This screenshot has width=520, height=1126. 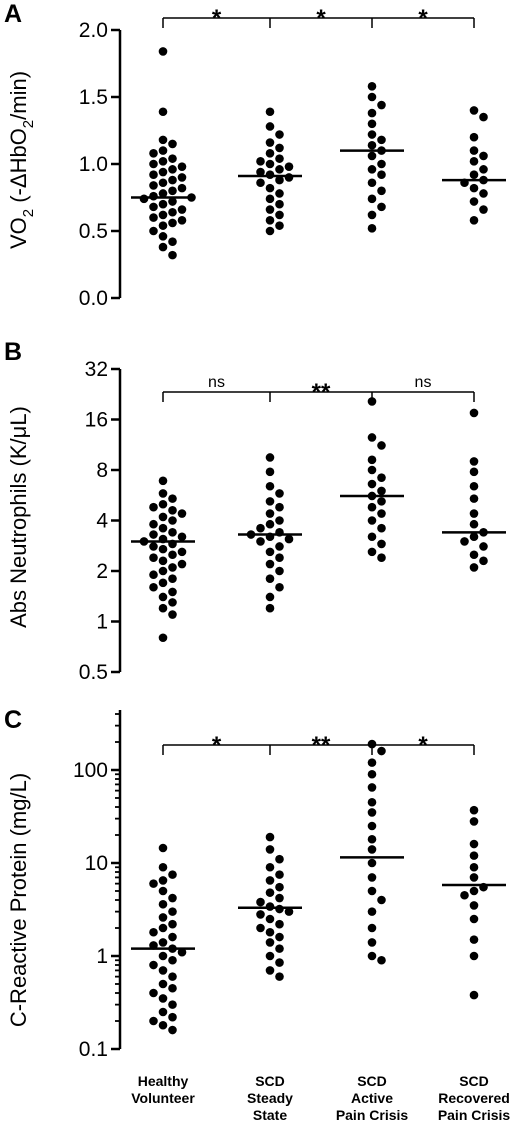 What do you see at coordinates (96, 369) in the screenshot?
I see `y-tick-label: 32` at bounding box center [96, 369].